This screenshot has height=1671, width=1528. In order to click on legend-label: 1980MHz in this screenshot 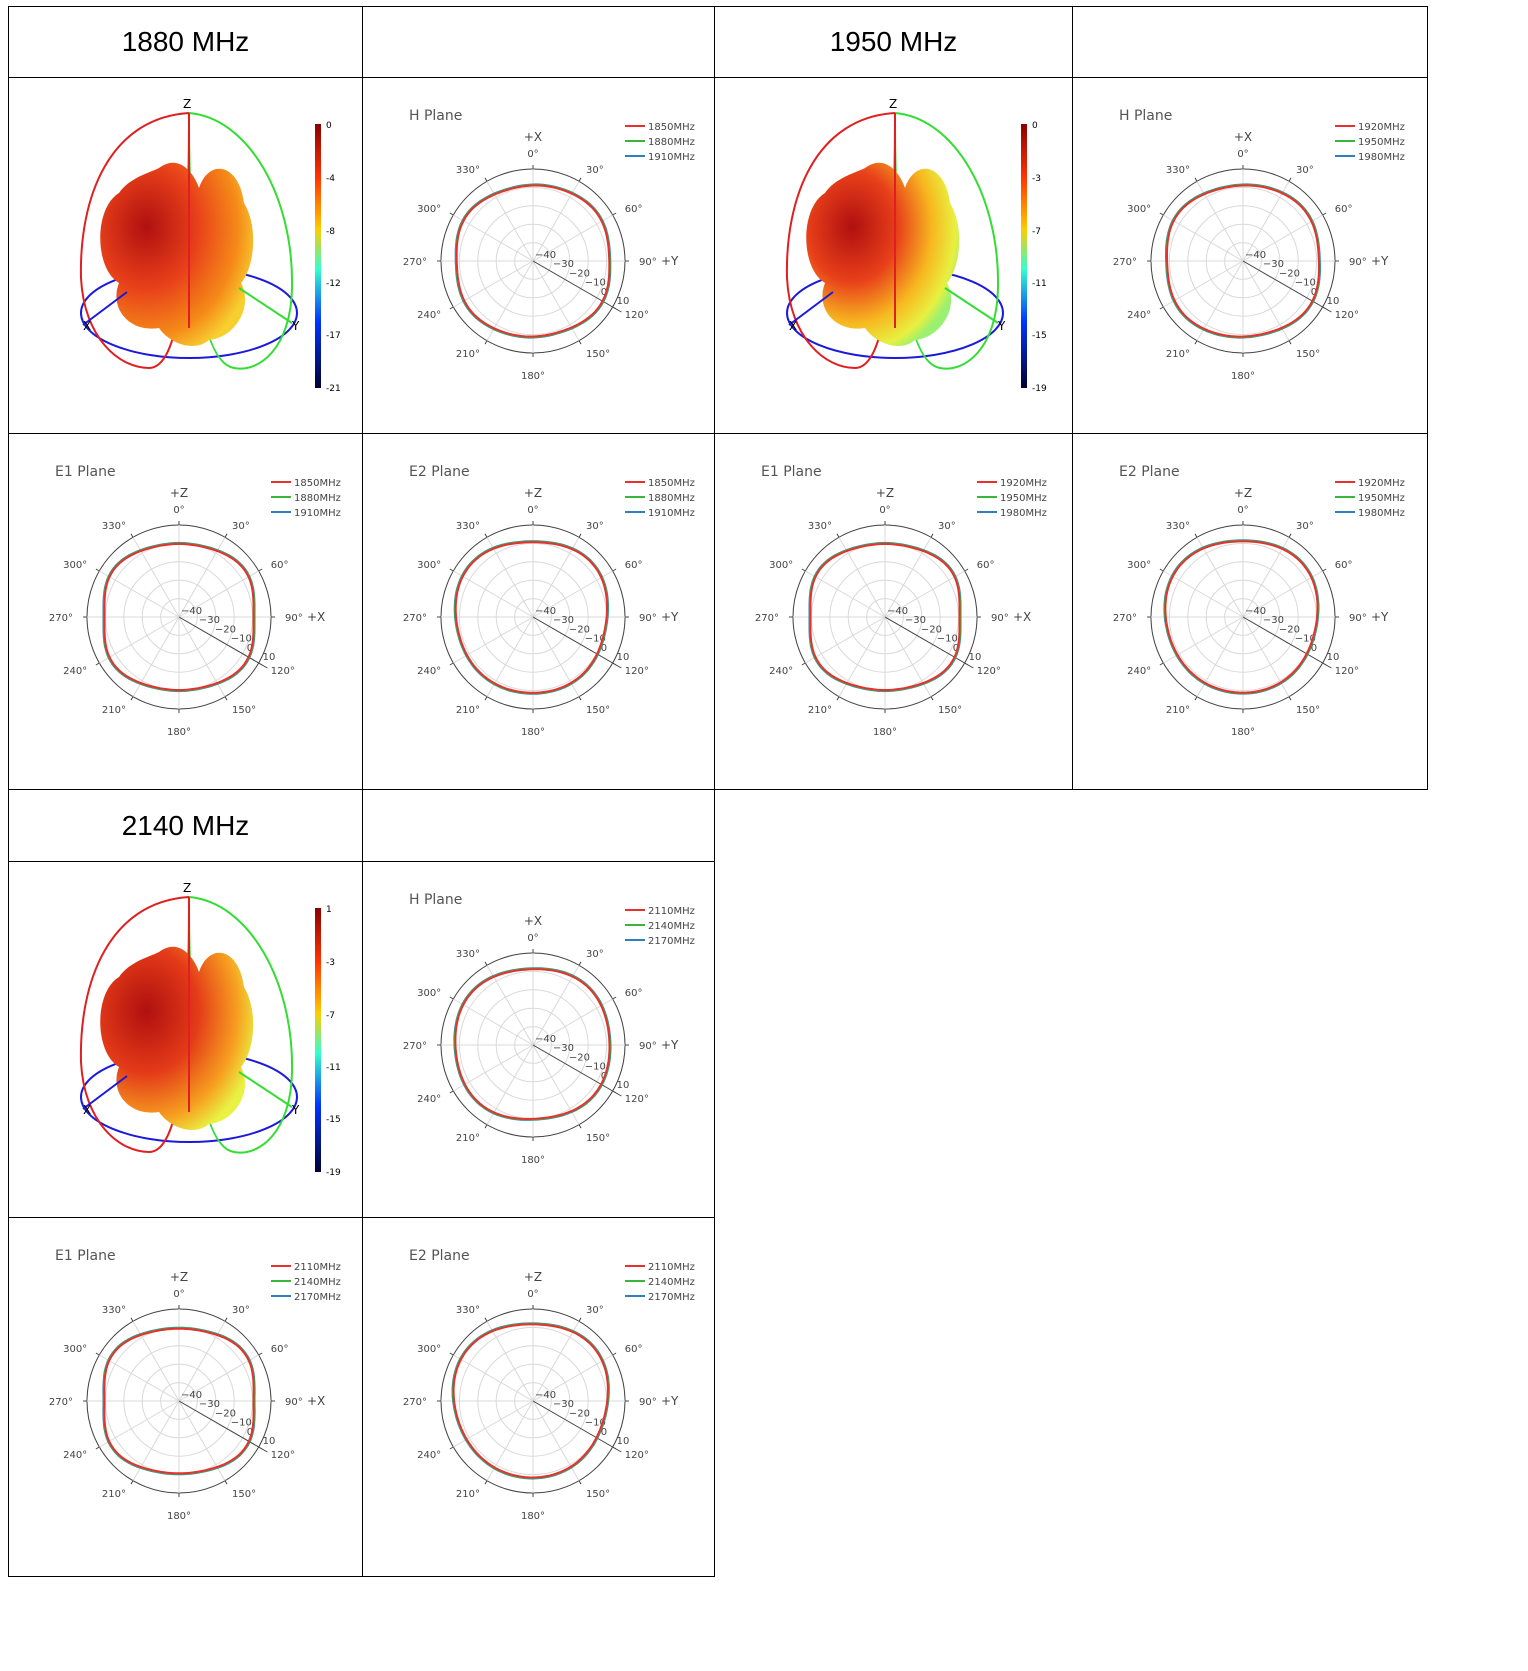, I will do `click(1023, 513)`.